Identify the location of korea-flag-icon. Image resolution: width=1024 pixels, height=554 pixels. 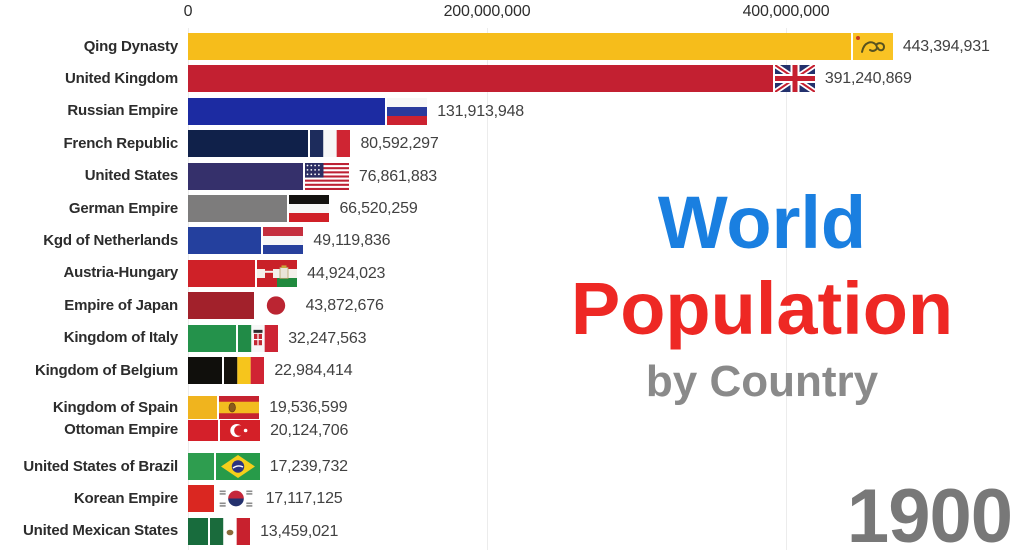
(235, 499).